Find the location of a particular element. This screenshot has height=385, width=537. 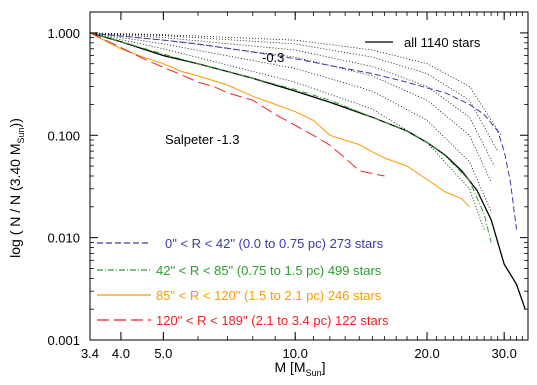

legend-top: all 1140 stars is located at coordinates (423, 42).